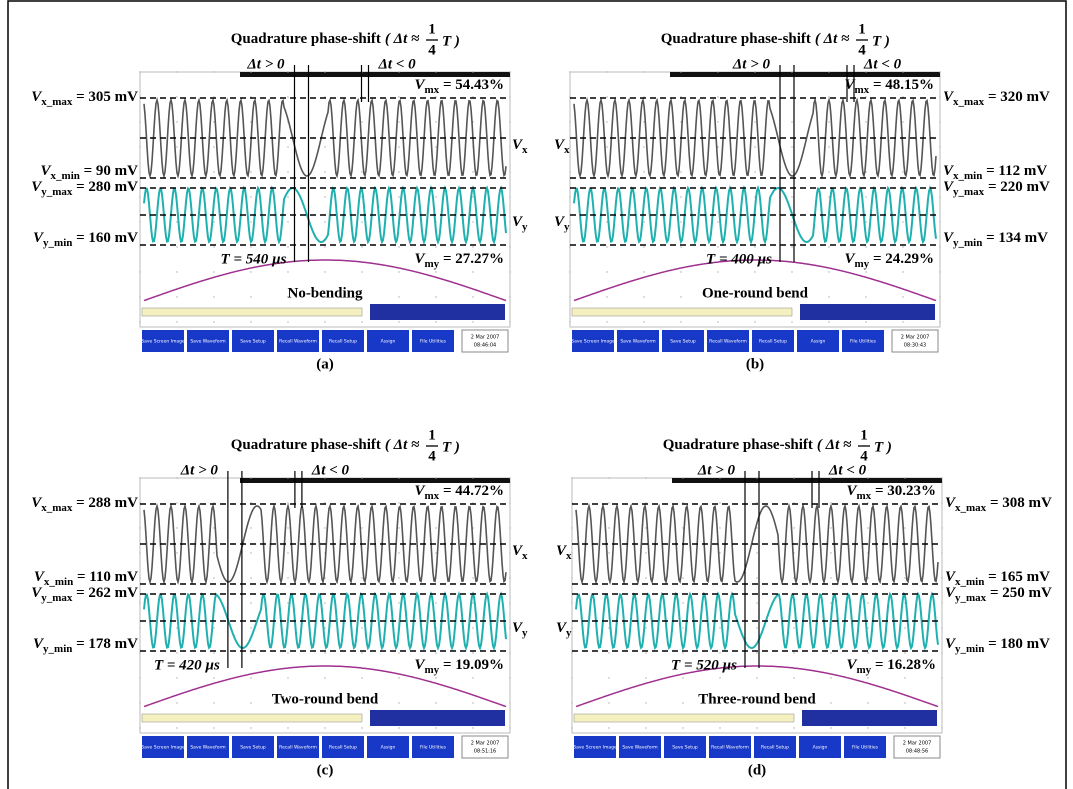 The width and height of the screenshot is (1073, 789). I want to click on subscript: x_min, so click(65, 176).